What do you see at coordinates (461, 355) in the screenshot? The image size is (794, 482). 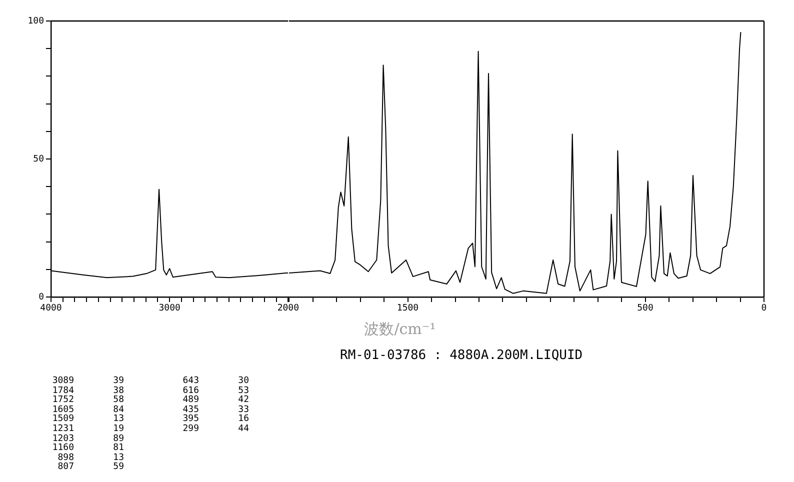 I see `text: RM-01-03786 : 4880A.200M.LIQUID` at bounding box center [461, 355].